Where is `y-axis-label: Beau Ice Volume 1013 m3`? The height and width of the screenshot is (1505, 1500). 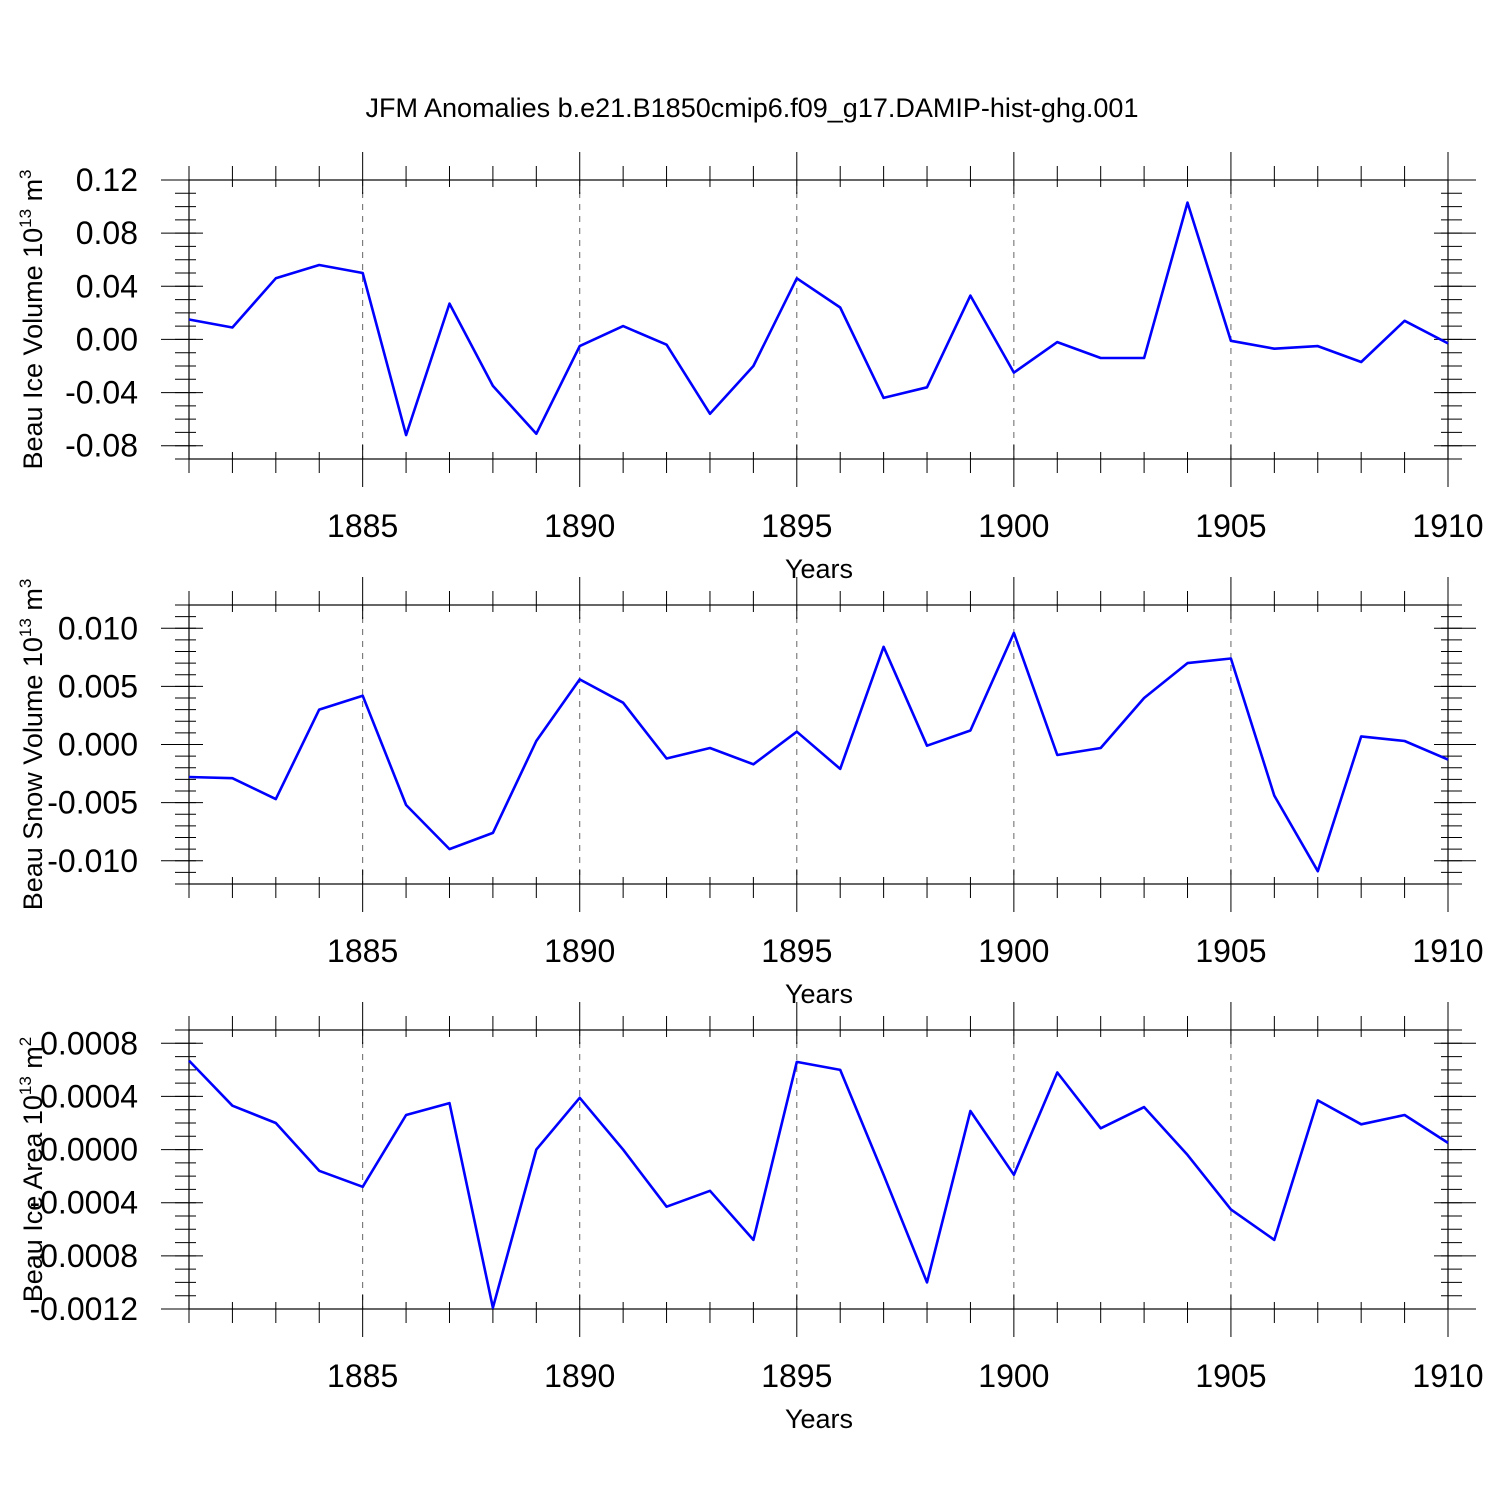 y-axis-label: Beau Ice Volume 1013 m3 is located at coordinates (32, 319).